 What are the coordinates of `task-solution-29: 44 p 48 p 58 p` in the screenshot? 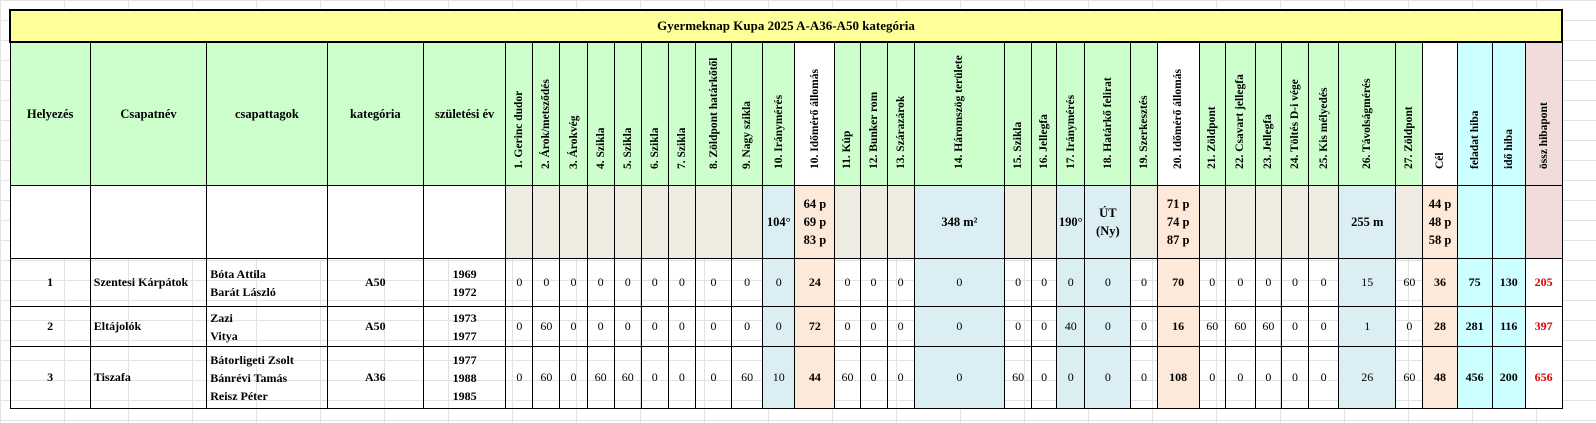 It's located at (1440, 222).